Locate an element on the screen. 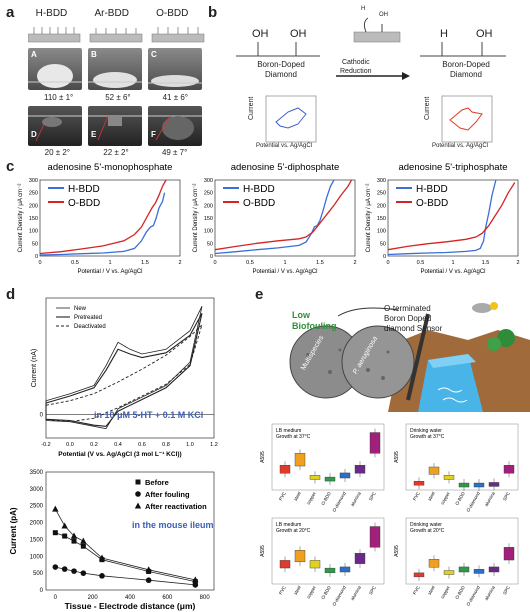 The height and width of the screenshot is (612, 530). cv-frame is located at coordinates (130, 368).